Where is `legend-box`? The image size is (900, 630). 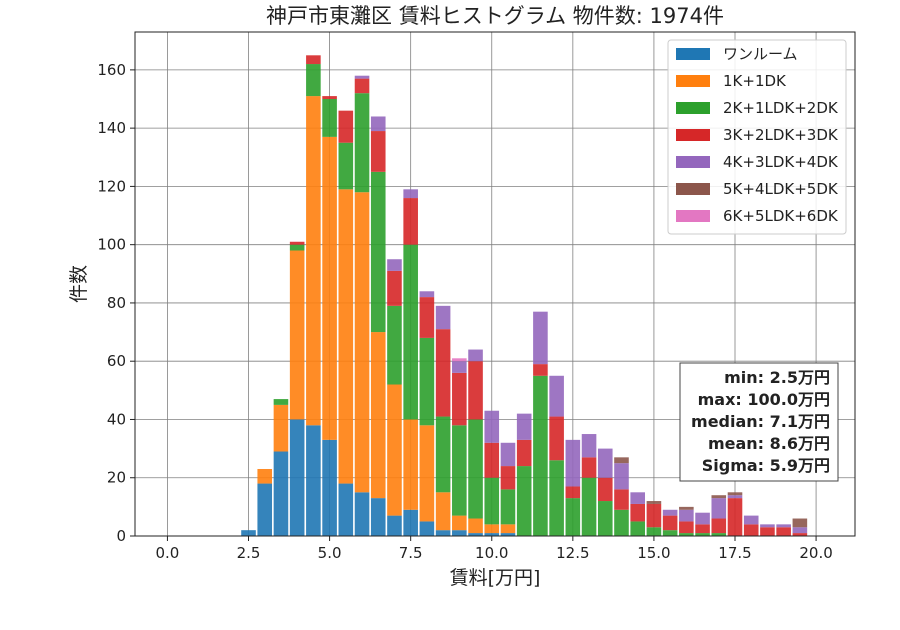
legend-box is located at coordinates (757, 137).